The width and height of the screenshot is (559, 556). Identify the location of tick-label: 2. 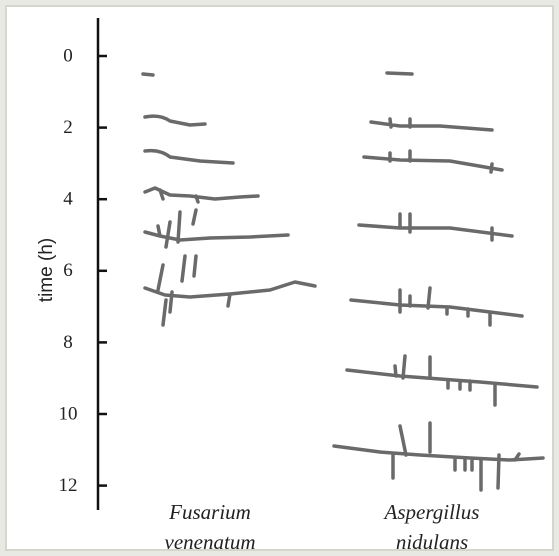
(68, 127).